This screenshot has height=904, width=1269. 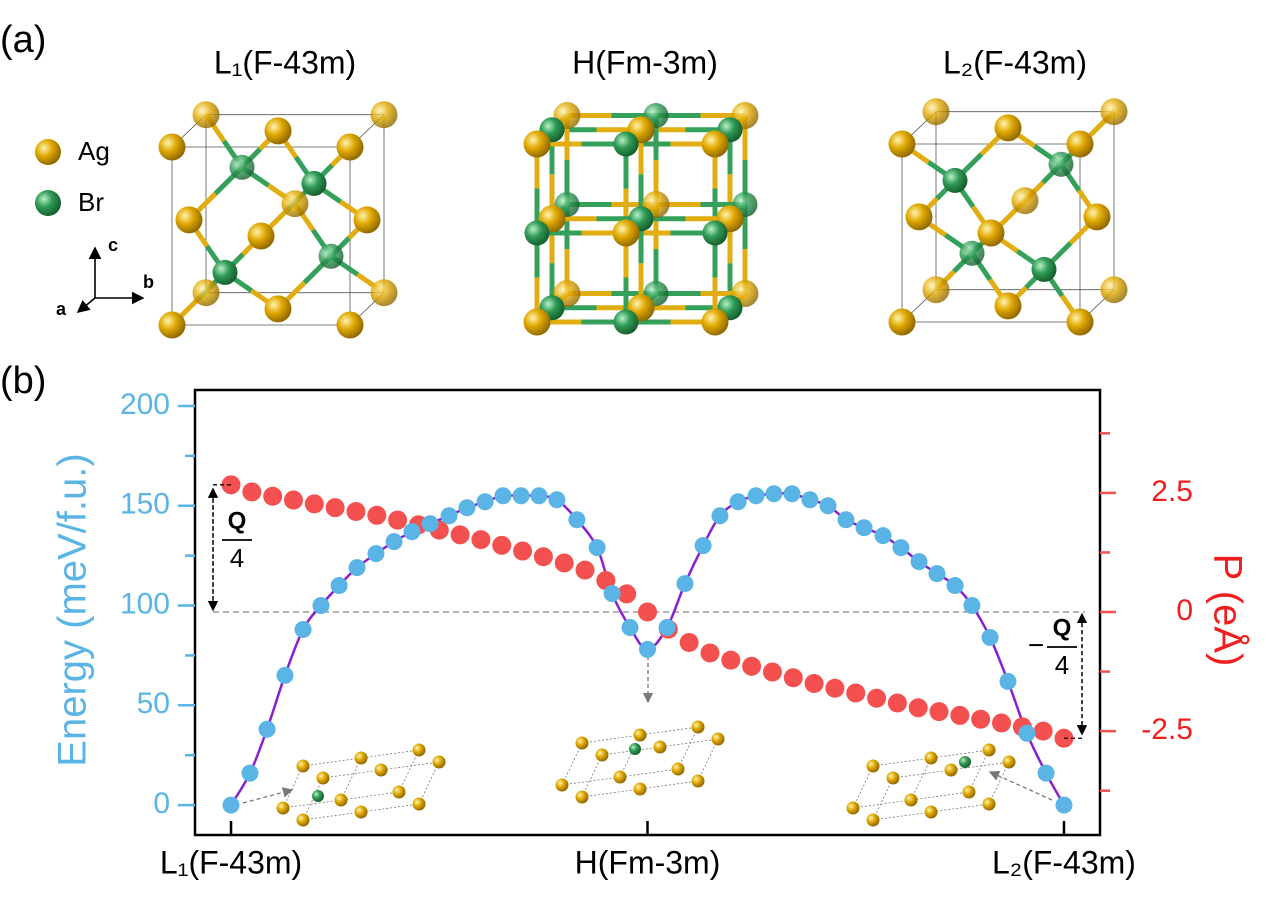 What do you see at coordinates (94, 151) in the screenshot?
I see `legend-label: Ag` at bounding box center [94, 151].